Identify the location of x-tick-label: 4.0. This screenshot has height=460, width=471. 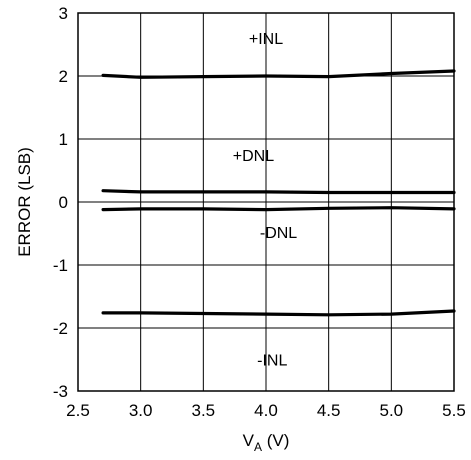
(266, 410).